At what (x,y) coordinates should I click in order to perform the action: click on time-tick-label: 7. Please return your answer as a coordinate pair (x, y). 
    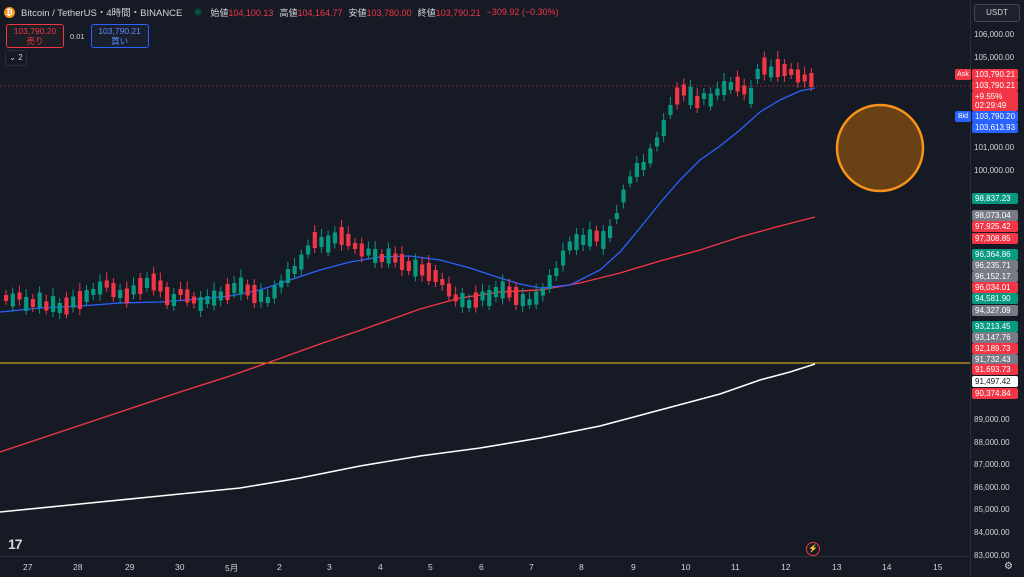
    Looking at the image, I should click on (531, 567).